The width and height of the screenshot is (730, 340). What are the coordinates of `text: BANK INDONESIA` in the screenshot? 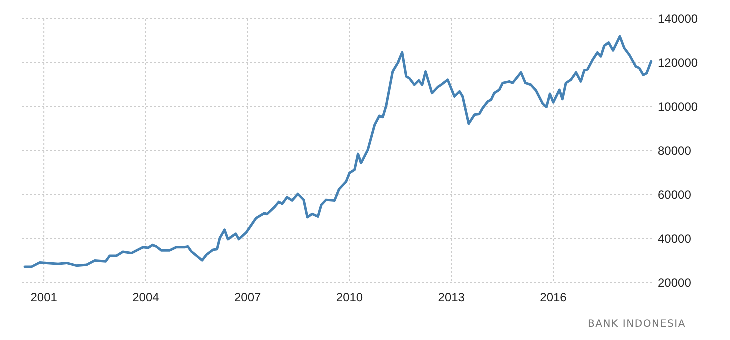 It's located at (637, 324).